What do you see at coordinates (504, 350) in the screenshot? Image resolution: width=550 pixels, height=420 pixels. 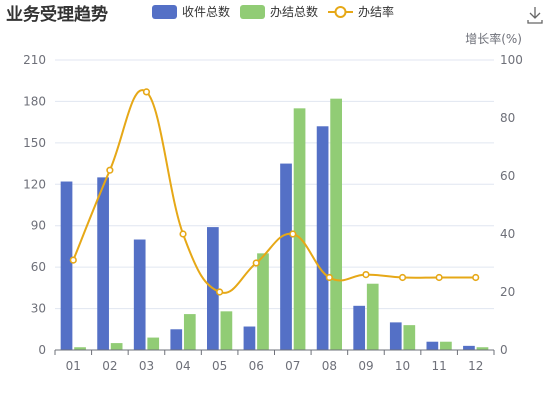 I see `y-right-tick-label: 0` at bounding box center [504, 350].